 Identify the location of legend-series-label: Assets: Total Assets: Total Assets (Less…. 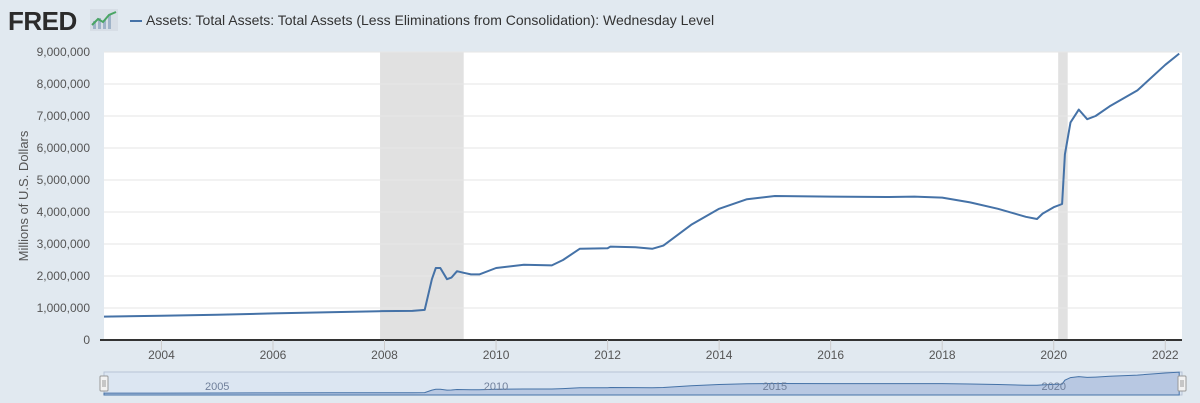
(430, 20).